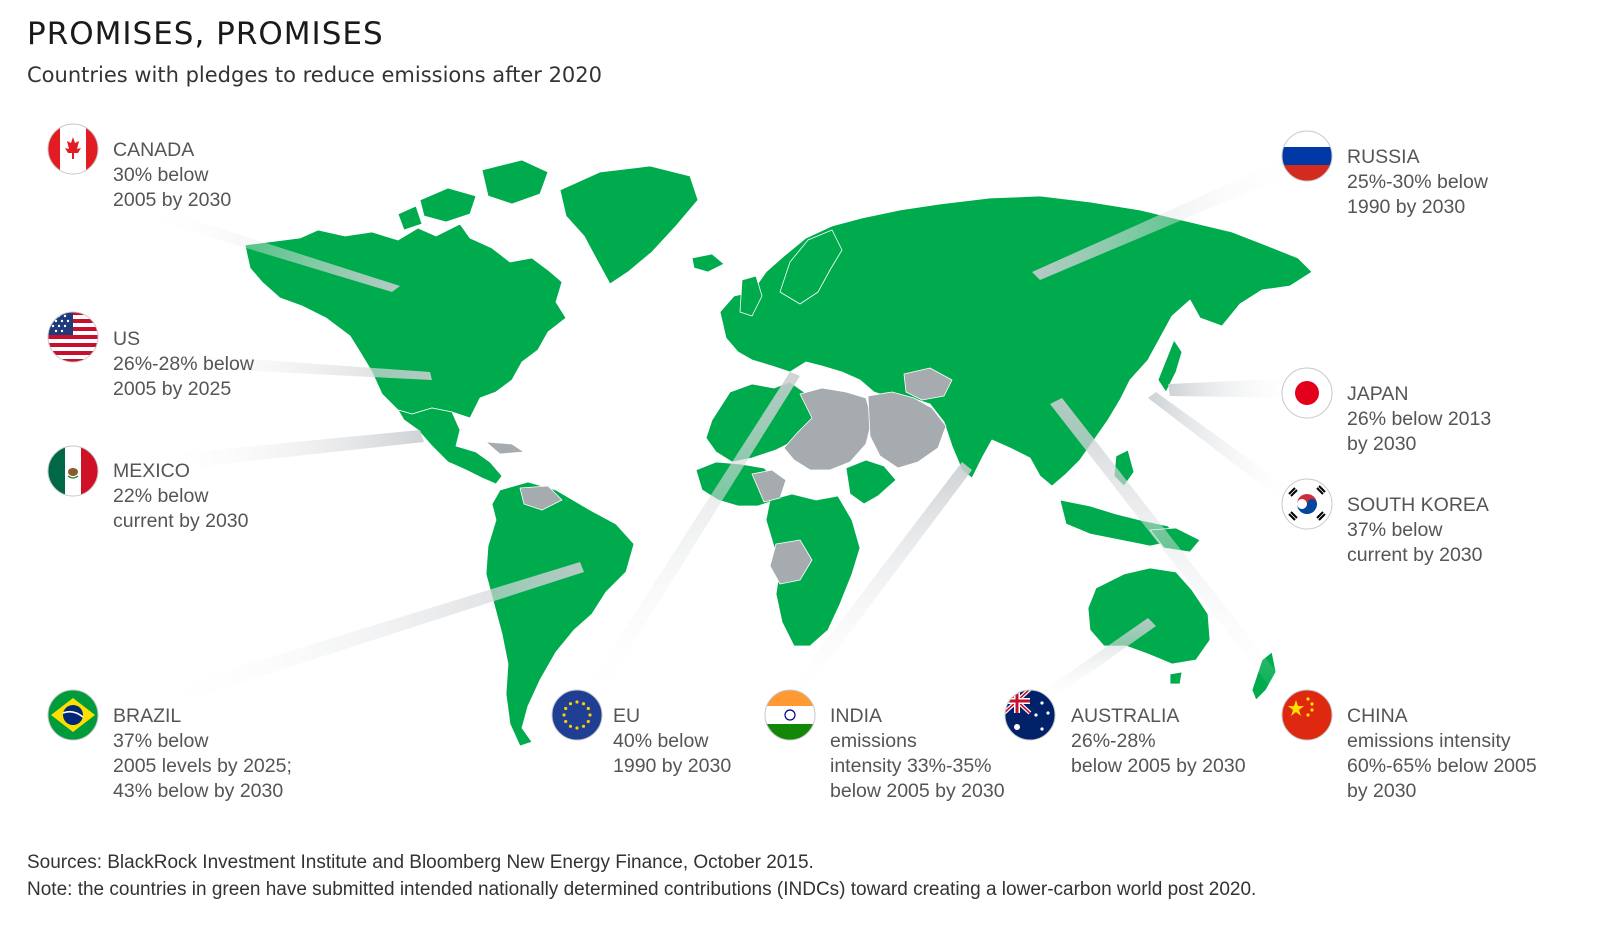  What do you see at coordinates (73, 149) in the screenshot?
I see `canada-flag-icon` at bounding box center [73, 149].